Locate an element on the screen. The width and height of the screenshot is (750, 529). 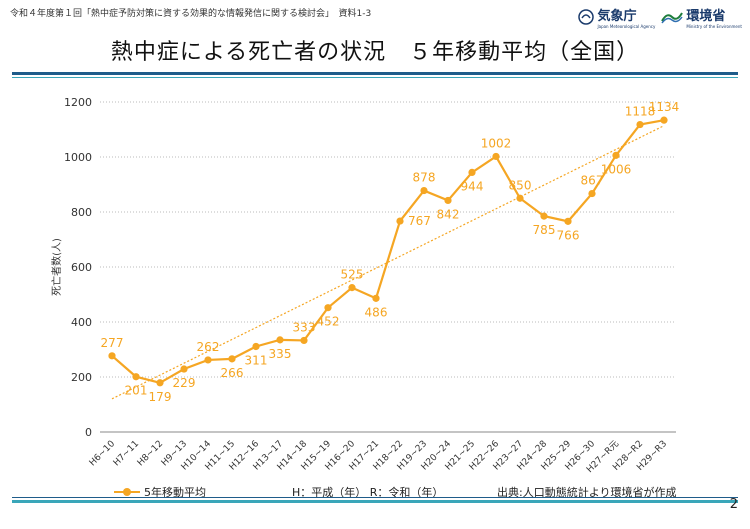
data-label: 766 is located at coordinates (568, 235).